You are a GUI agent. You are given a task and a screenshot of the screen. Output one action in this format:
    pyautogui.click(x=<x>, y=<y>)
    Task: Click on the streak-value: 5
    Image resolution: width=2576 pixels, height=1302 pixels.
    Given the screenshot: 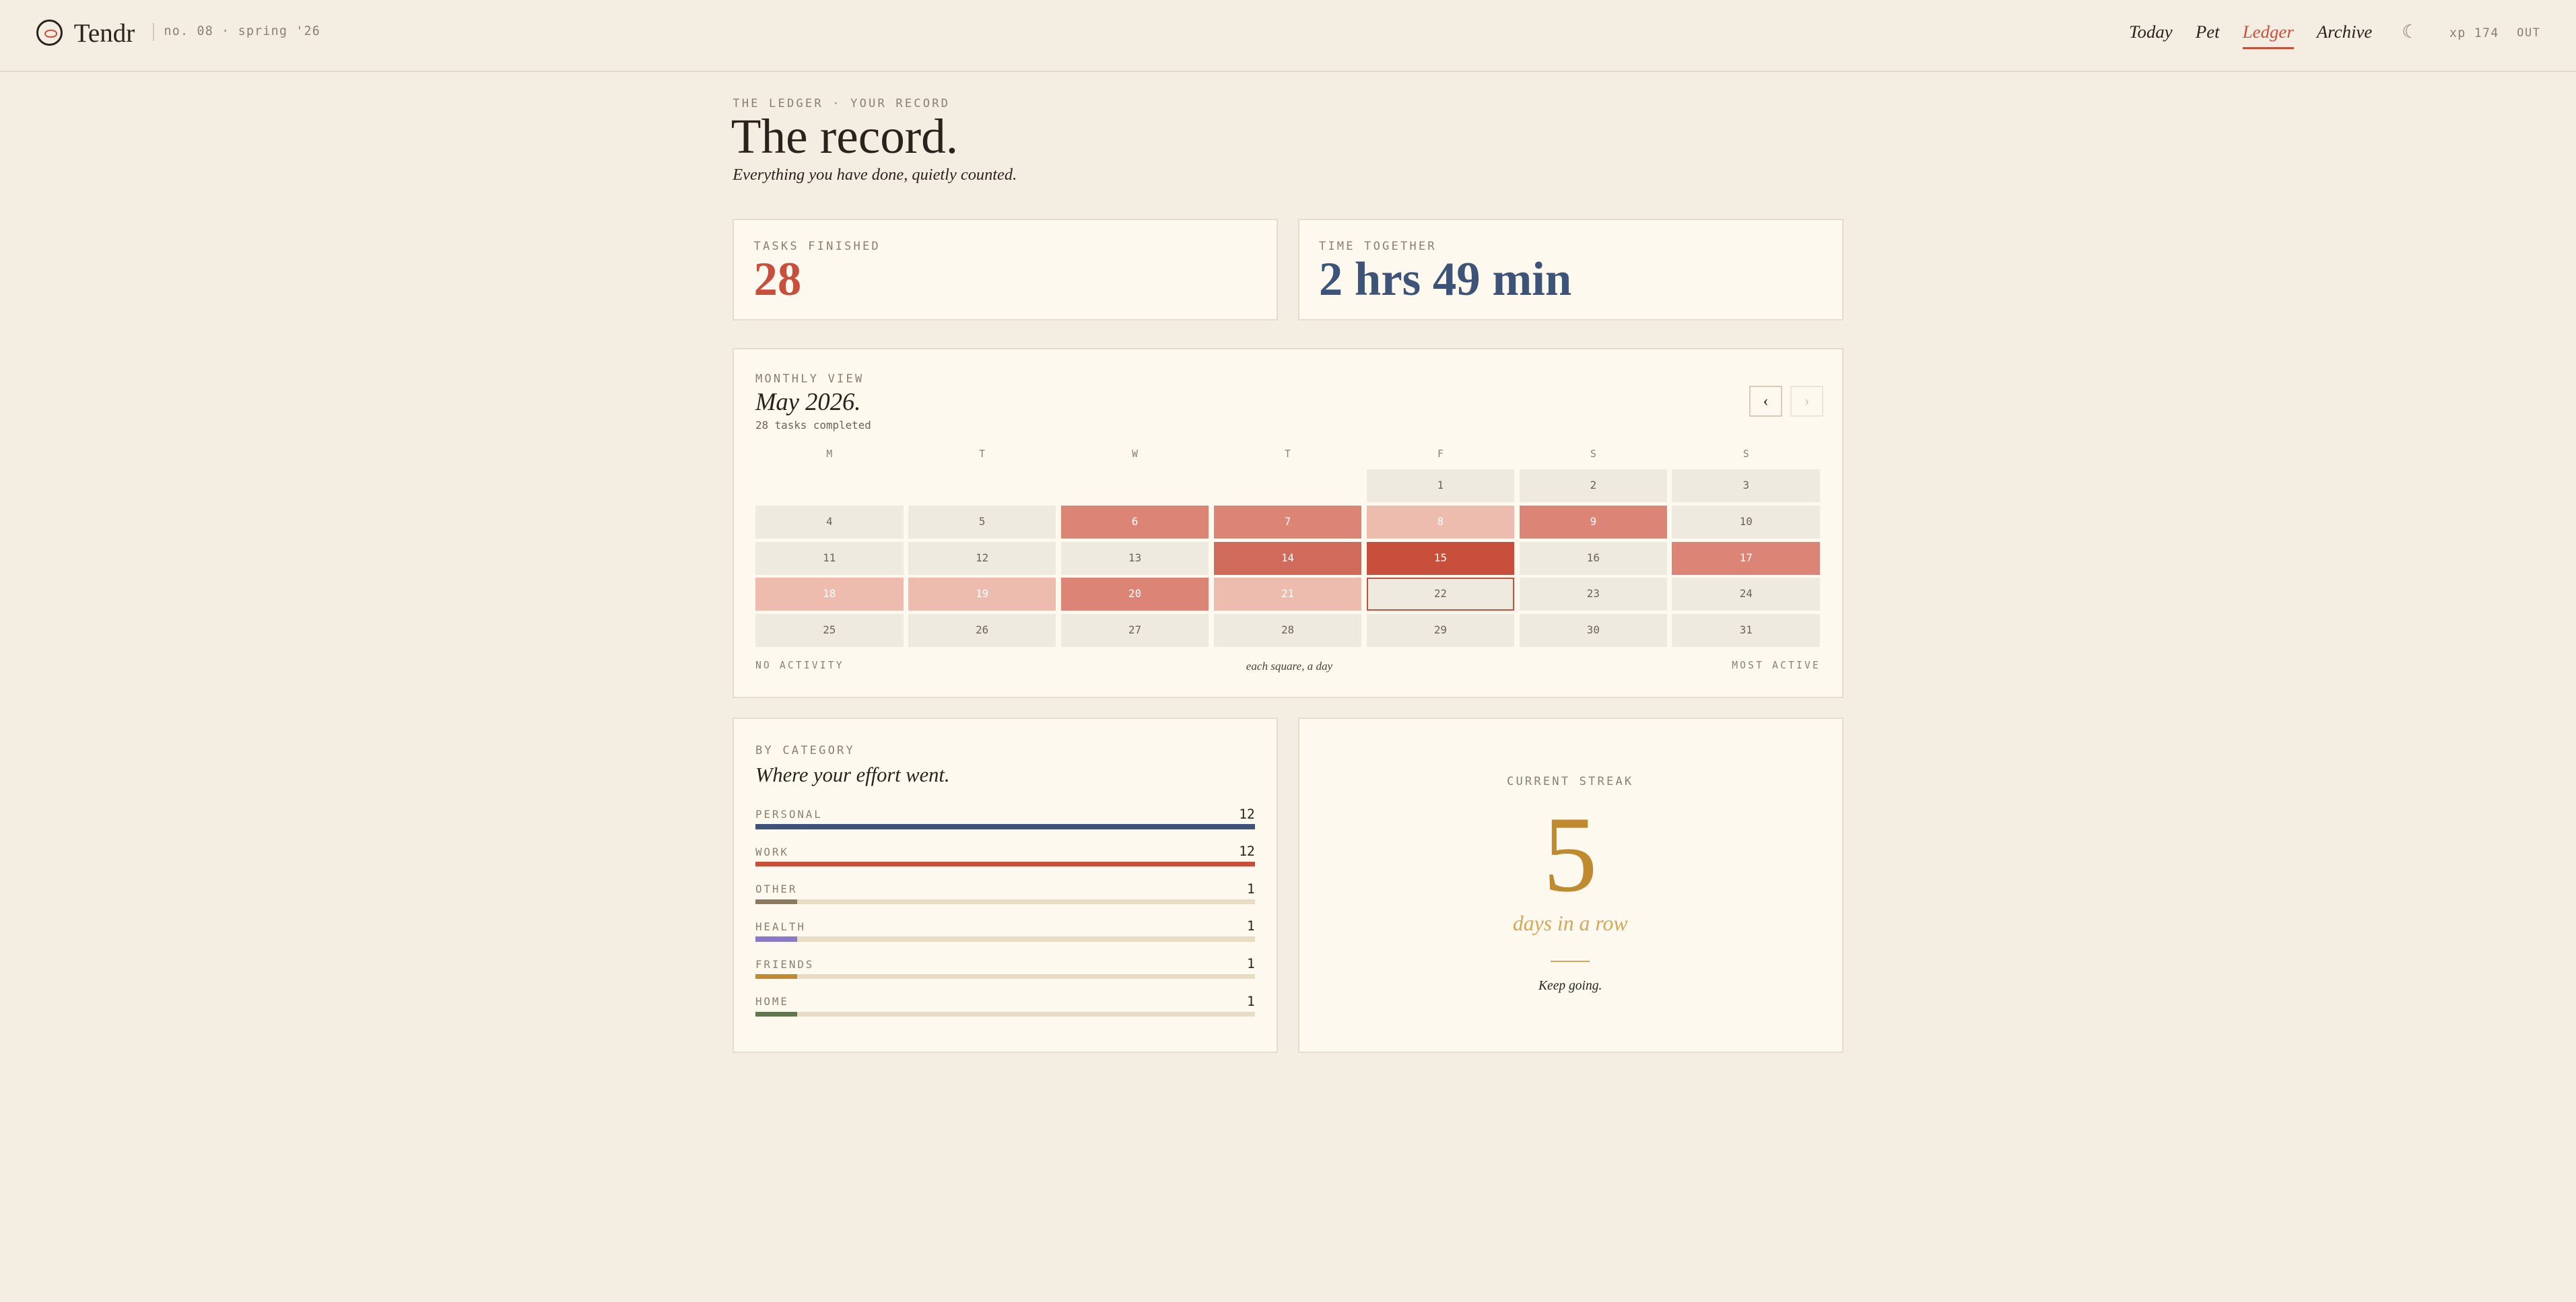 What is the action you would take?
    pyautogui.click(x=1570, y=853)
    